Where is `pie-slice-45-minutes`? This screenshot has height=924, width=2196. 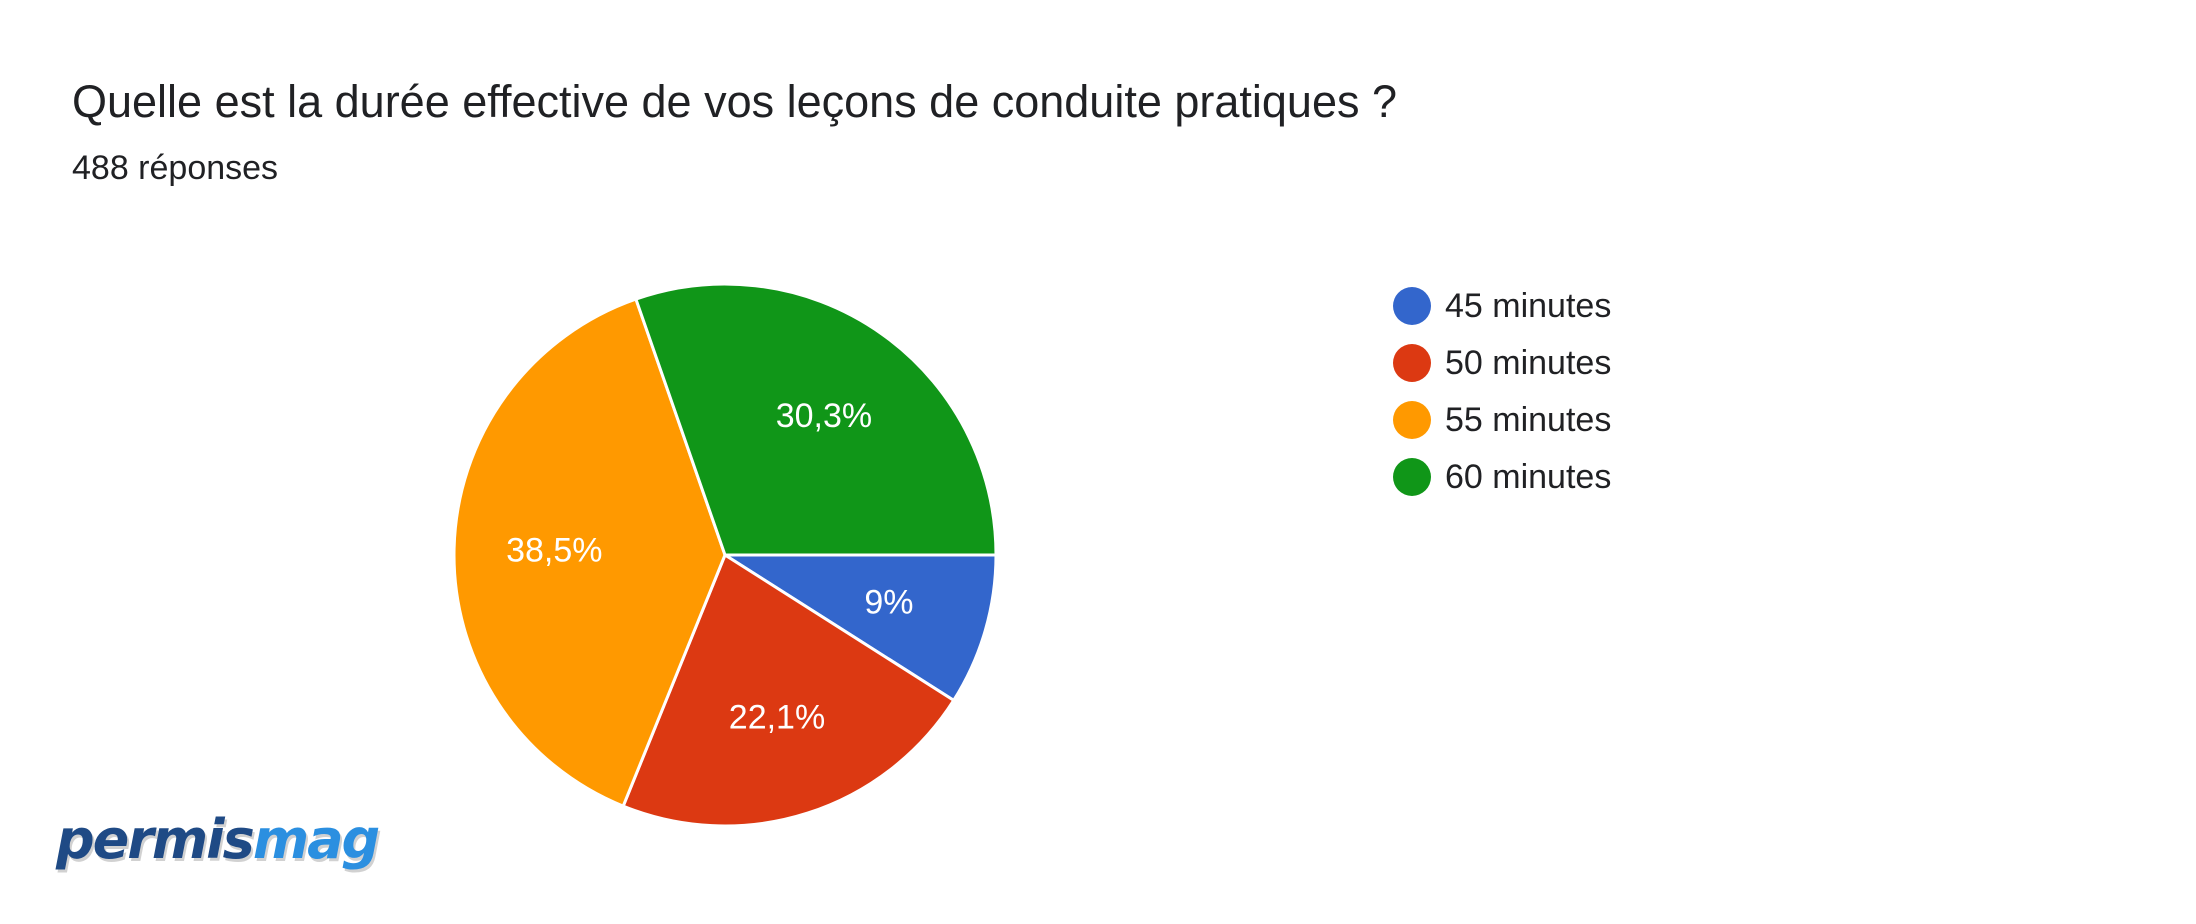 pie-slice-45-minutes is located at coordinates (860, 627).